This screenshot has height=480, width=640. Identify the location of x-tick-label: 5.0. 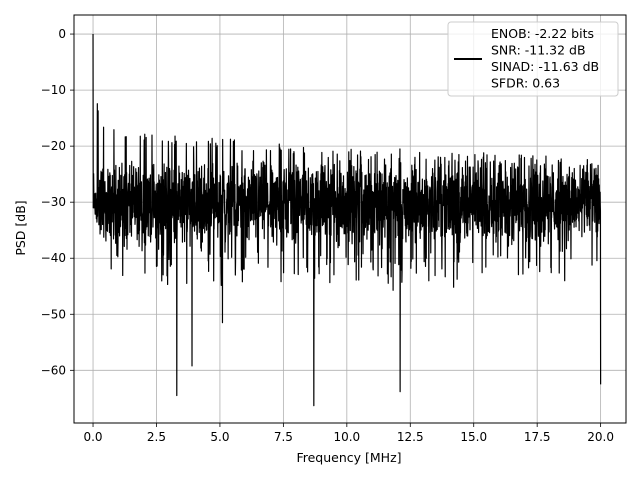
(219, 437).